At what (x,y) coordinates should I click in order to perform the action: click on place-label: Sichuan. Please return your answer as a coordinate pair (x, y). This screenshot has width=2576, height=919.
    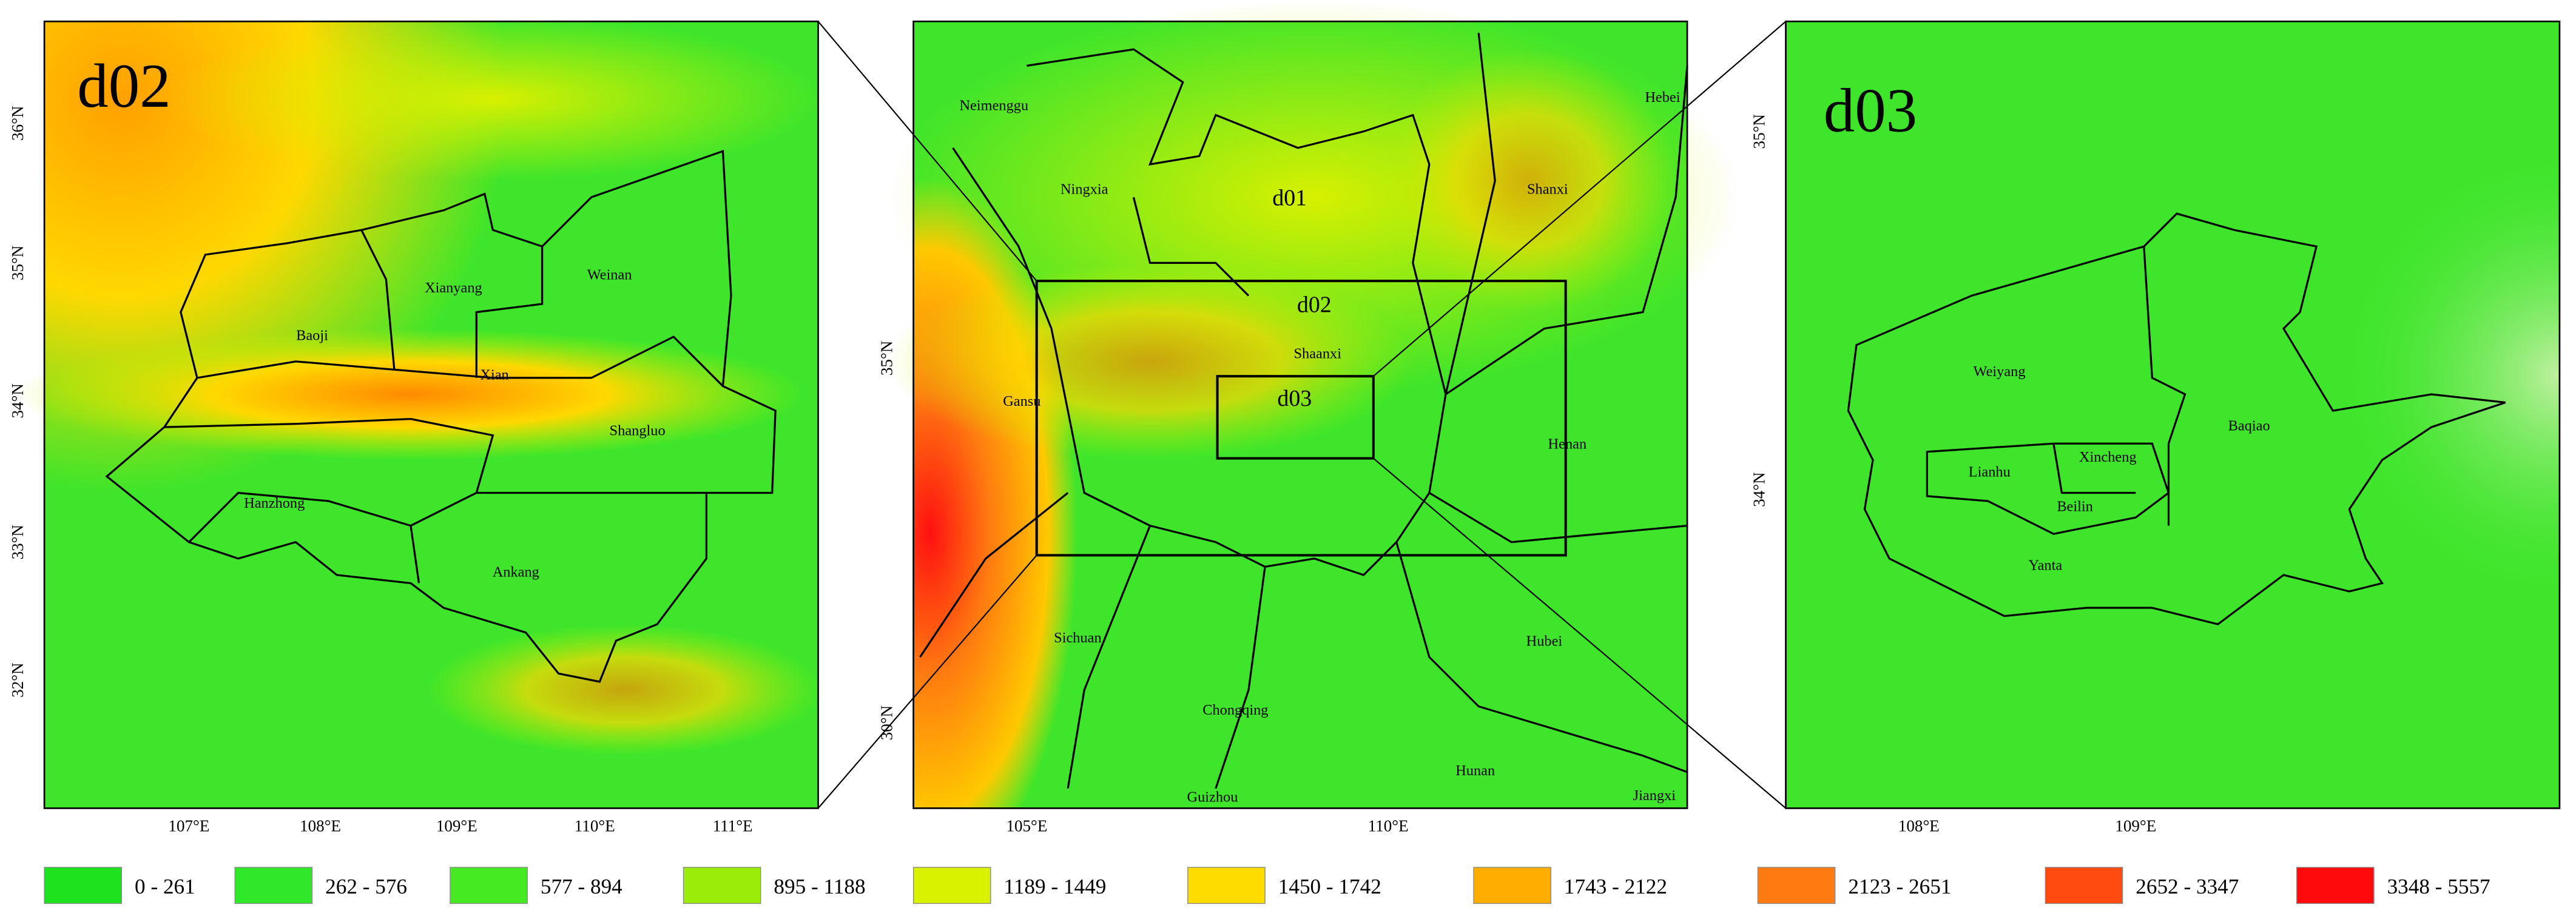
    Looking at the image, I should click on (1077, 638).